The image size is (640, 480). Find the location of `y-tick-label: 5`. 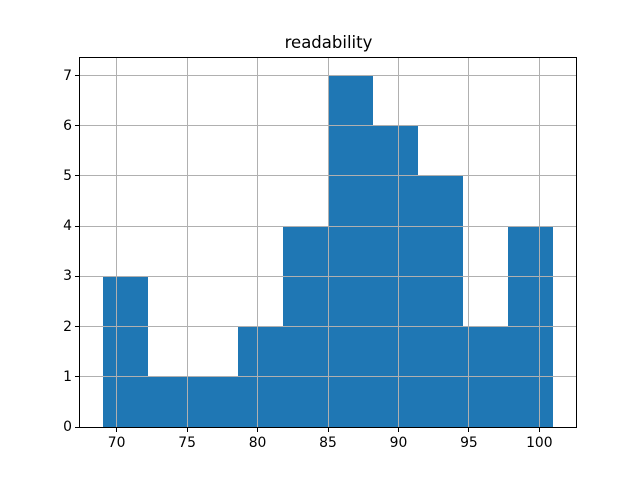

y-tick-label: 5 is located at coordinates (67, 175).